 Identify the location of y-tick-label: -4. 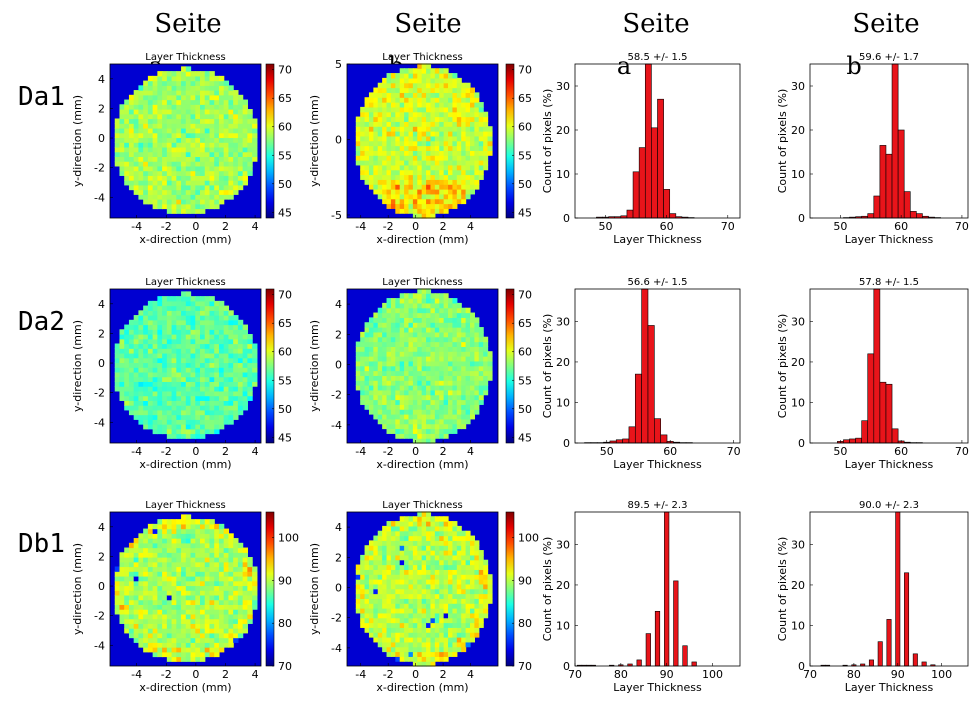
(99, 197).